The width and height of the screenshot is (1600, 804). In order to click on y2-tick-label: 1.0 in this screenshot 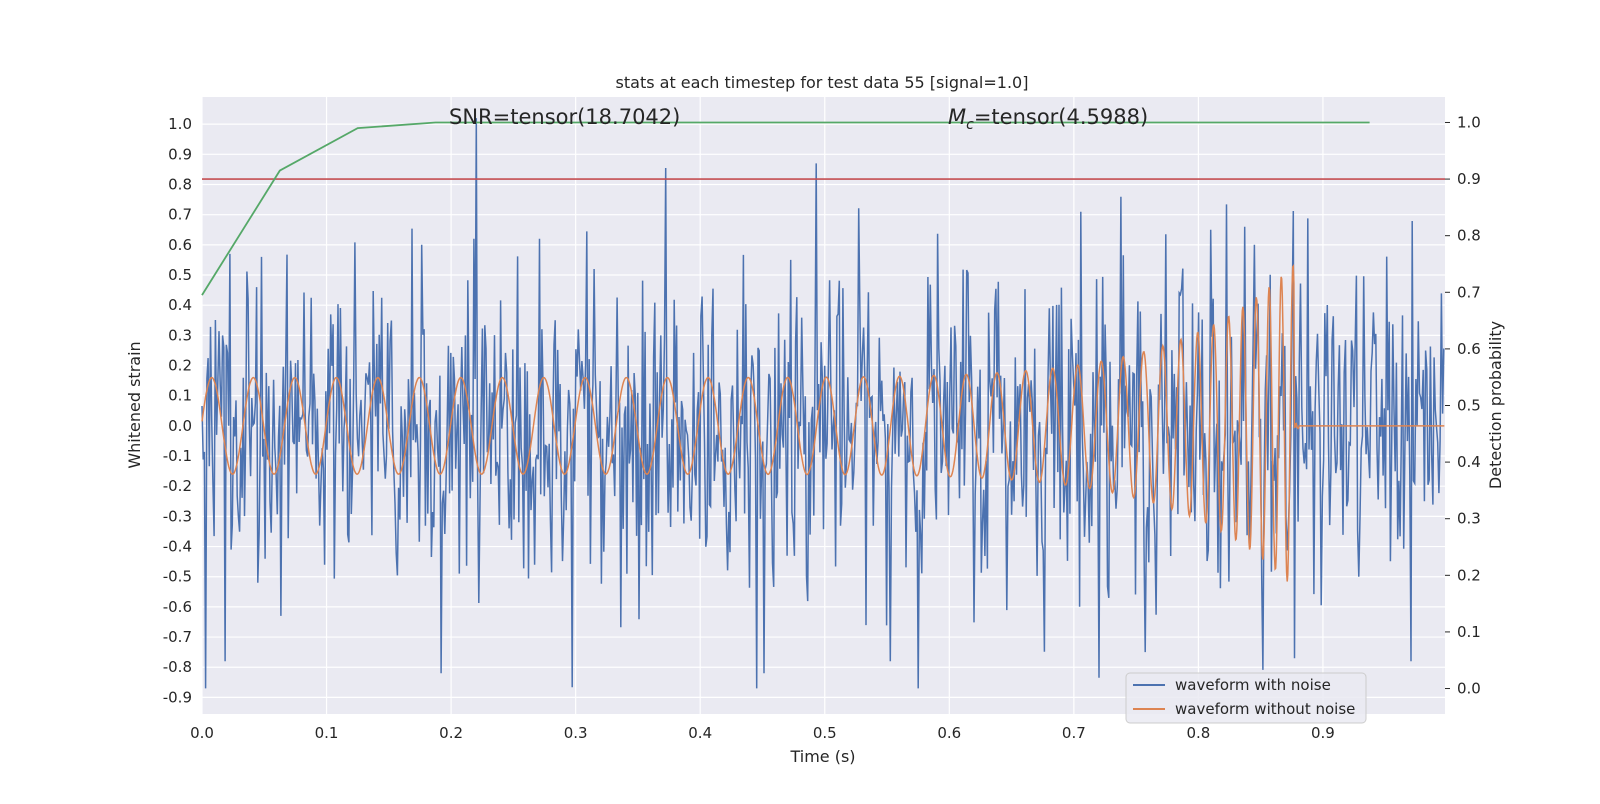, I will do `click(1469, 122)`.